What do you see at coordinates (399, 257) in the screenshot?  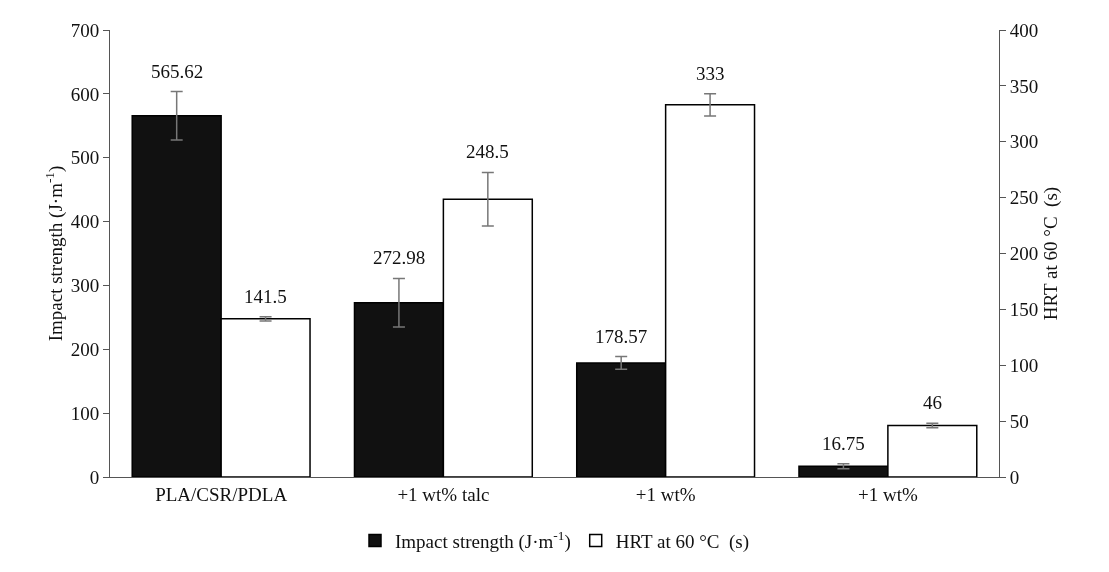 I see `data-label: 272.98` at bounding box center [399, 257].